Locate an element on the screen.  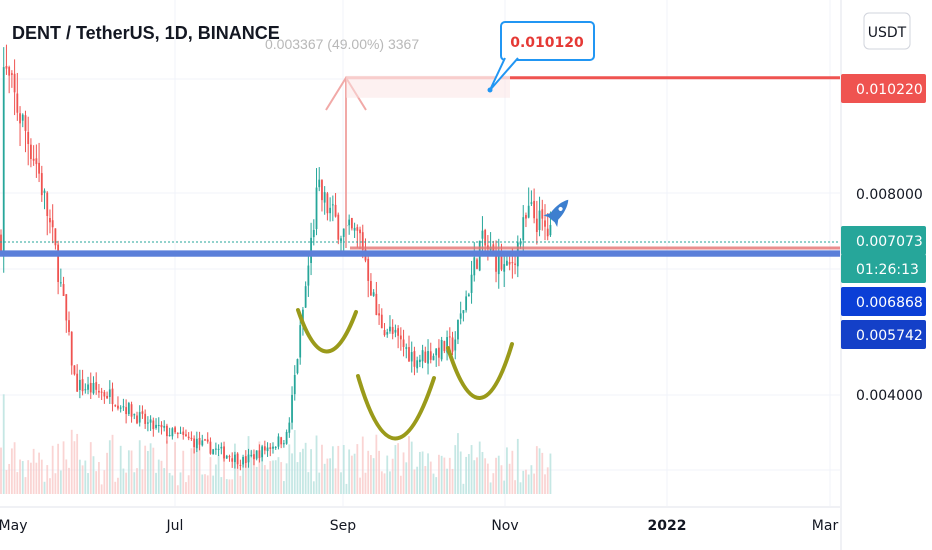
rocket-body is located at coordinates (558, 211).